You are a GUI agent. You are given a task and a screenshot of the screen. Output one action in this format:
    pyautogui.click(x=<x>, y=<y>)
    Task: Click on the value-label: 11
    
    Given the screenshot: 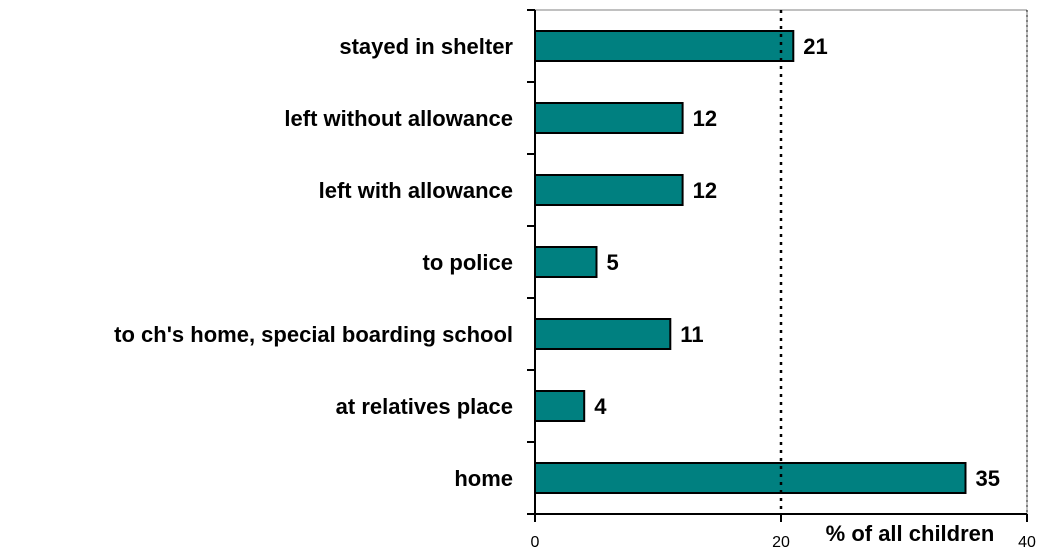 What is the action you would take?
    pyautogui.click(x=691, y=334)
    